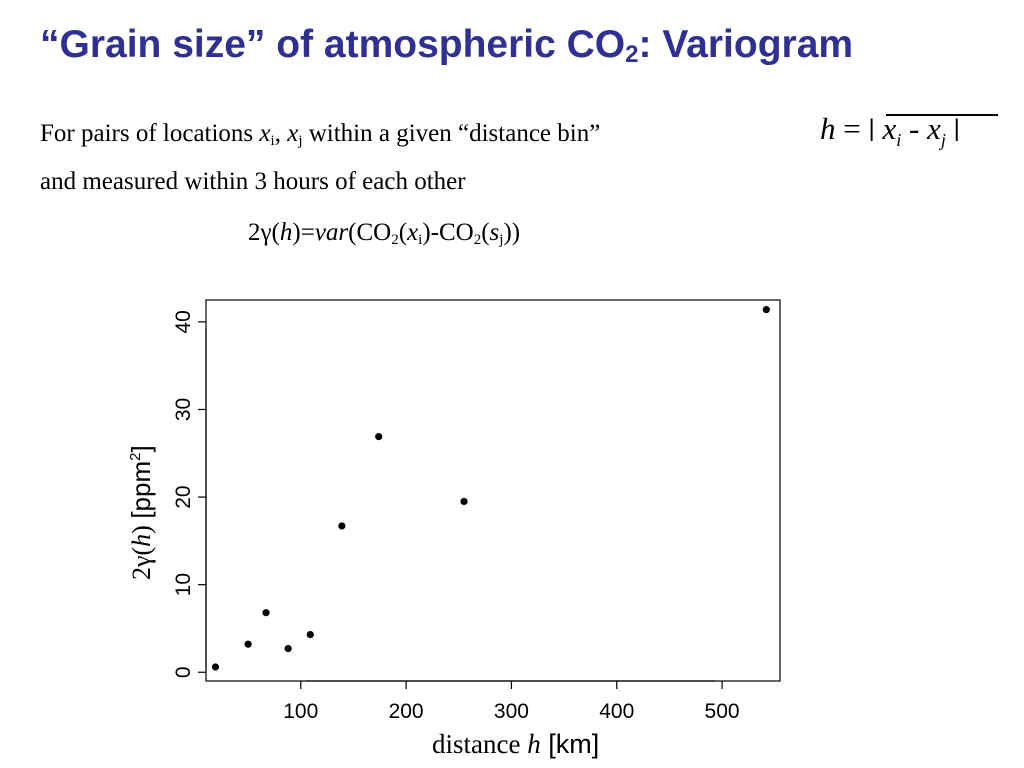  What do you see at coordinates (183, 409) in the screenshot?
I see `y-tick-label: 30` at bounding box center [183, 409].